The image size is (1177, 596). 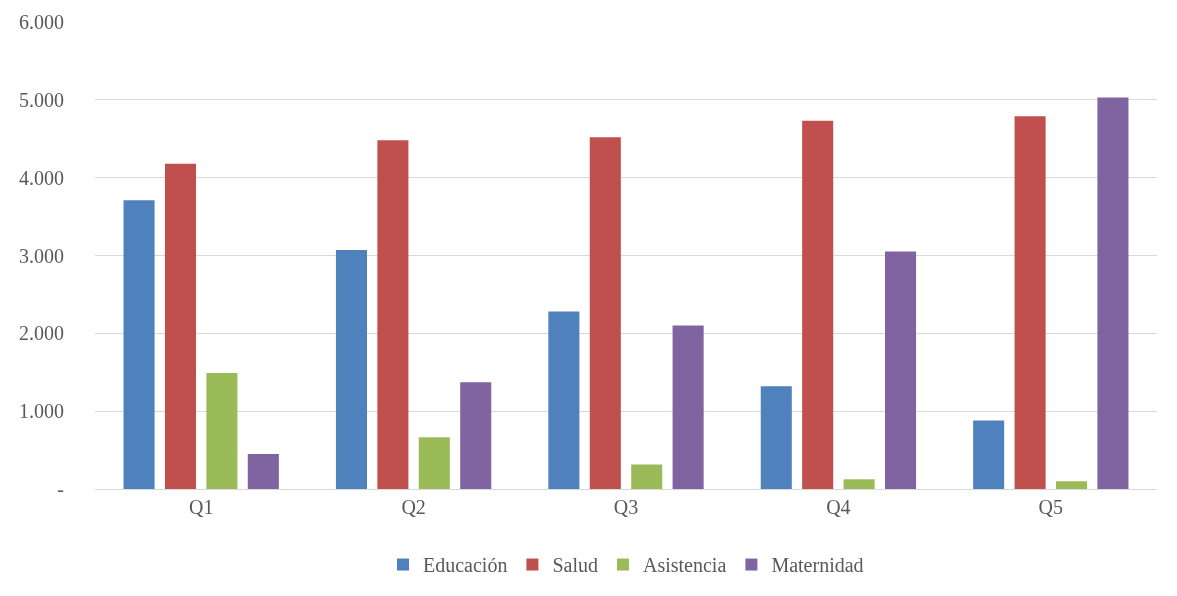 What do you see at coordinates (575, 565) in the screenshot?
I see `legend-label: Salud` at bounding box center [575, 565].